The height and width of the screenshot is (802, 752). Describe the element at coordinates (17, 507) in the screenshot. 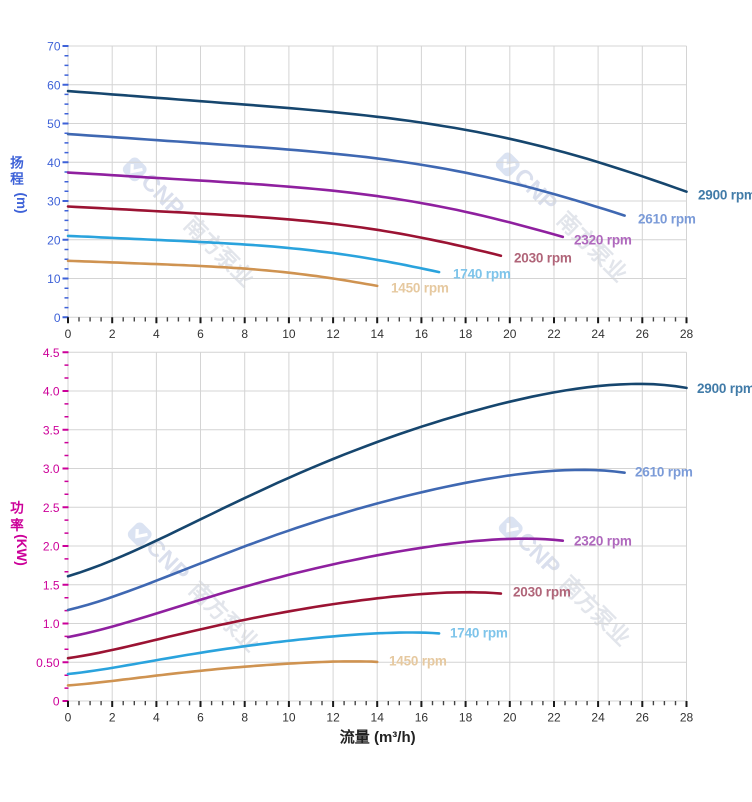

I see `svg-text: 功` at that location.